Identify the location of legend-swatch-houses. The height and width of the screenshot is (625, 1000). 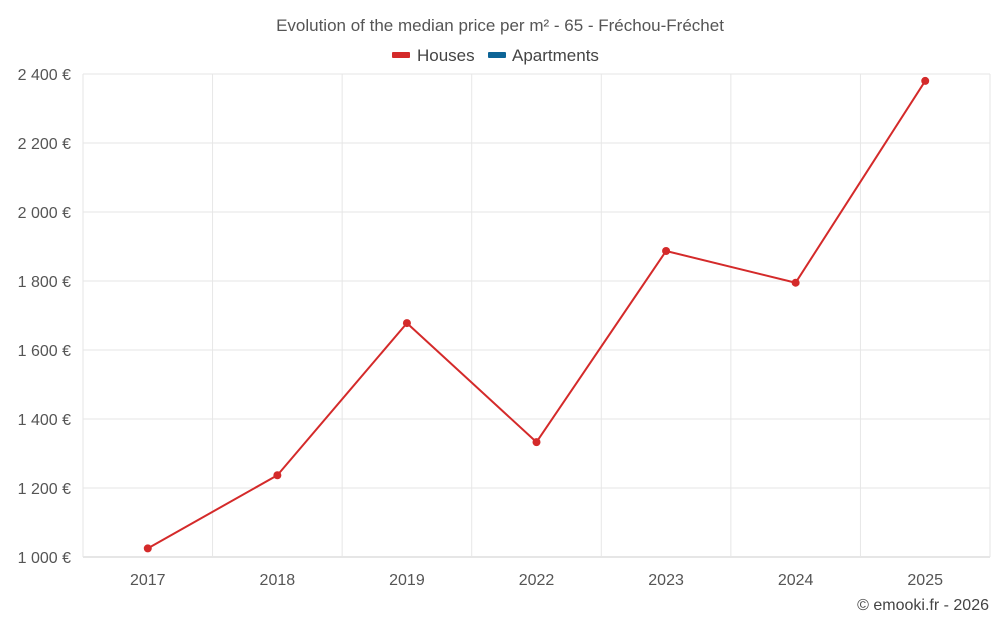
(401, 55).